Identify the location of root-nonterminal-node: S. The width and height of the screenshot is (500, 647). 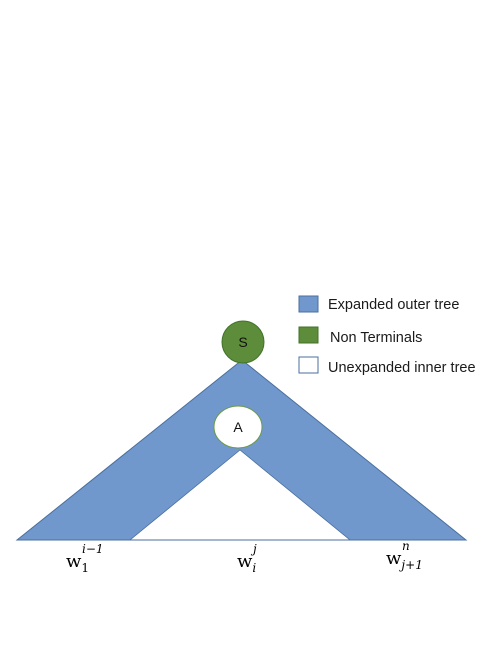
(243, 342).